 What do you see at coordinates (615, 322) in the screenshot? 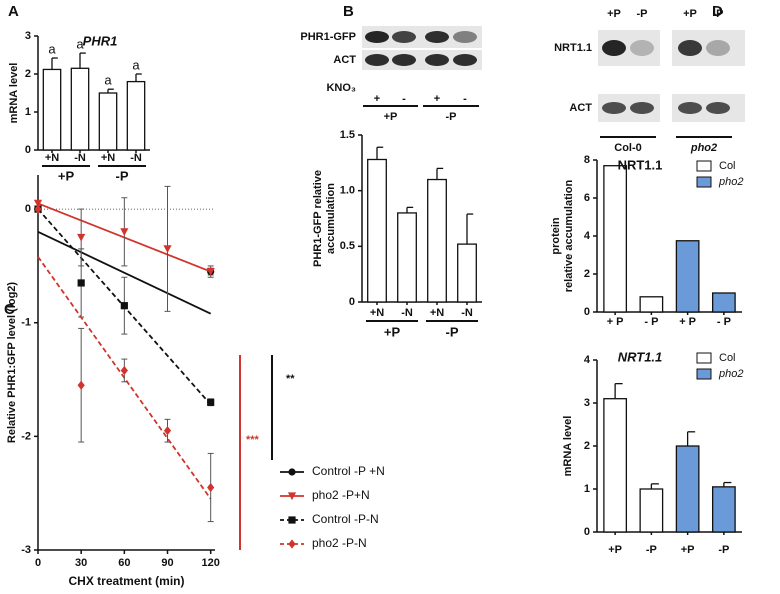
I see `x-tick-label: + P` at bounding box center [615, 322].